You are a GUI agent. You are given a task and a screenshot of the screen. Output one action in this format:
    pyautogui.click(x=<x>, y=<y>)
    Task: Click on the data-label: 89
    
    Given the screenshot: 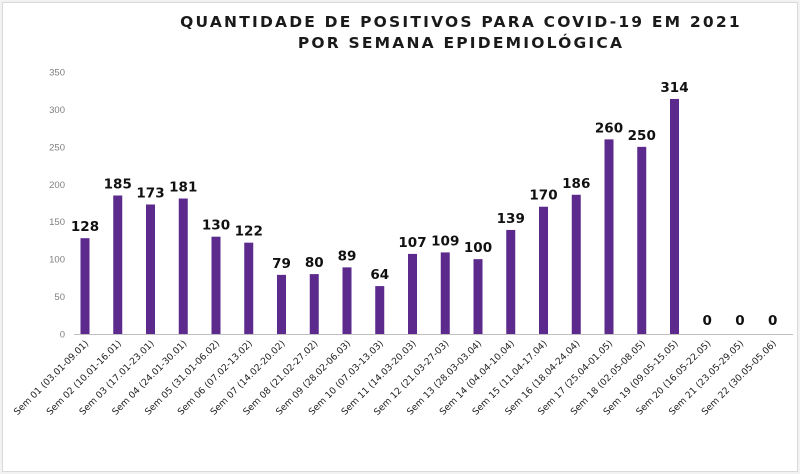 What is the action you would take?
    pyautogui.click(x=347, y=256)
    